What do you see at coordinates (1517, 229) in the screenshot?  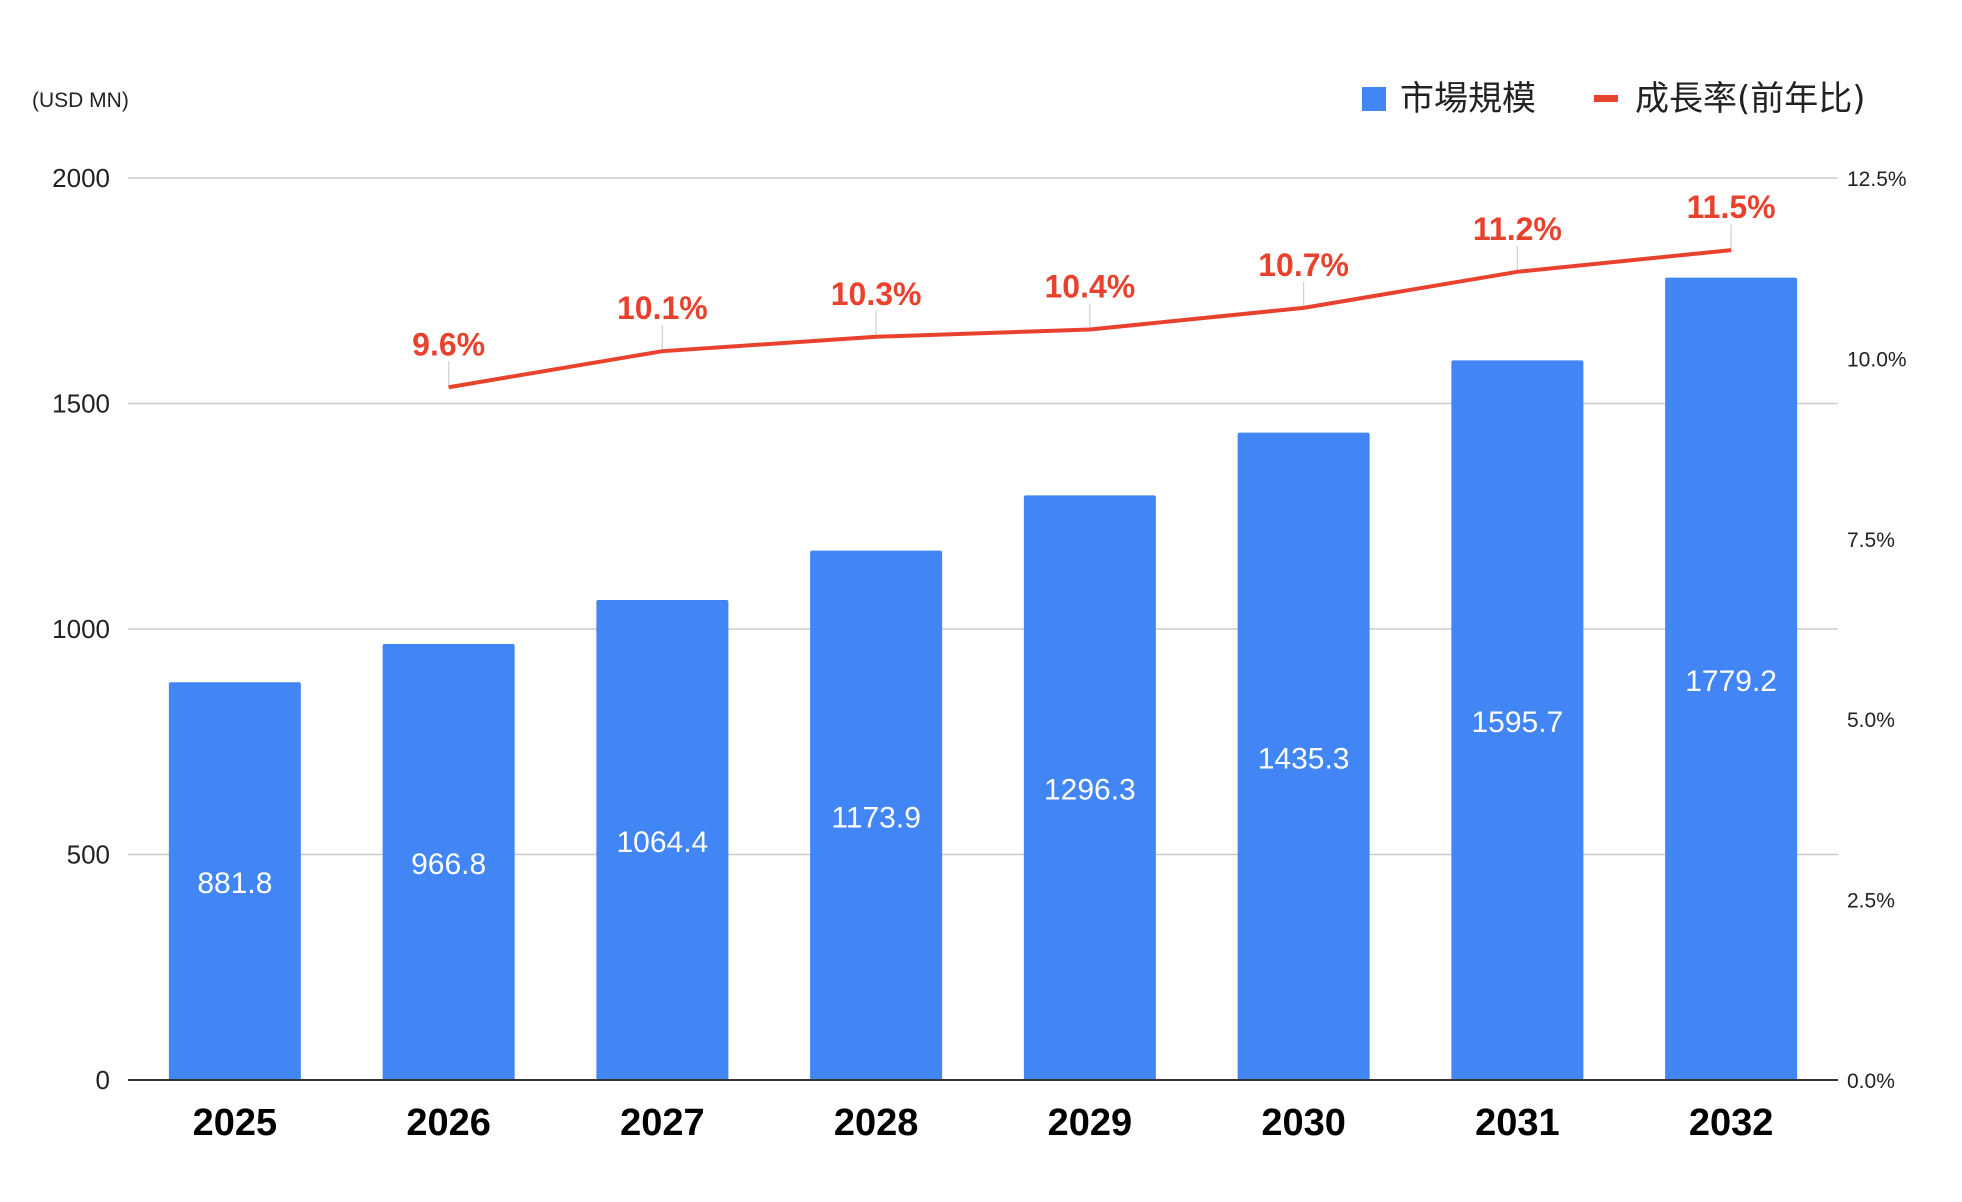 I see `line-value-label: 11.2%` at bounding box center [1517, 229].